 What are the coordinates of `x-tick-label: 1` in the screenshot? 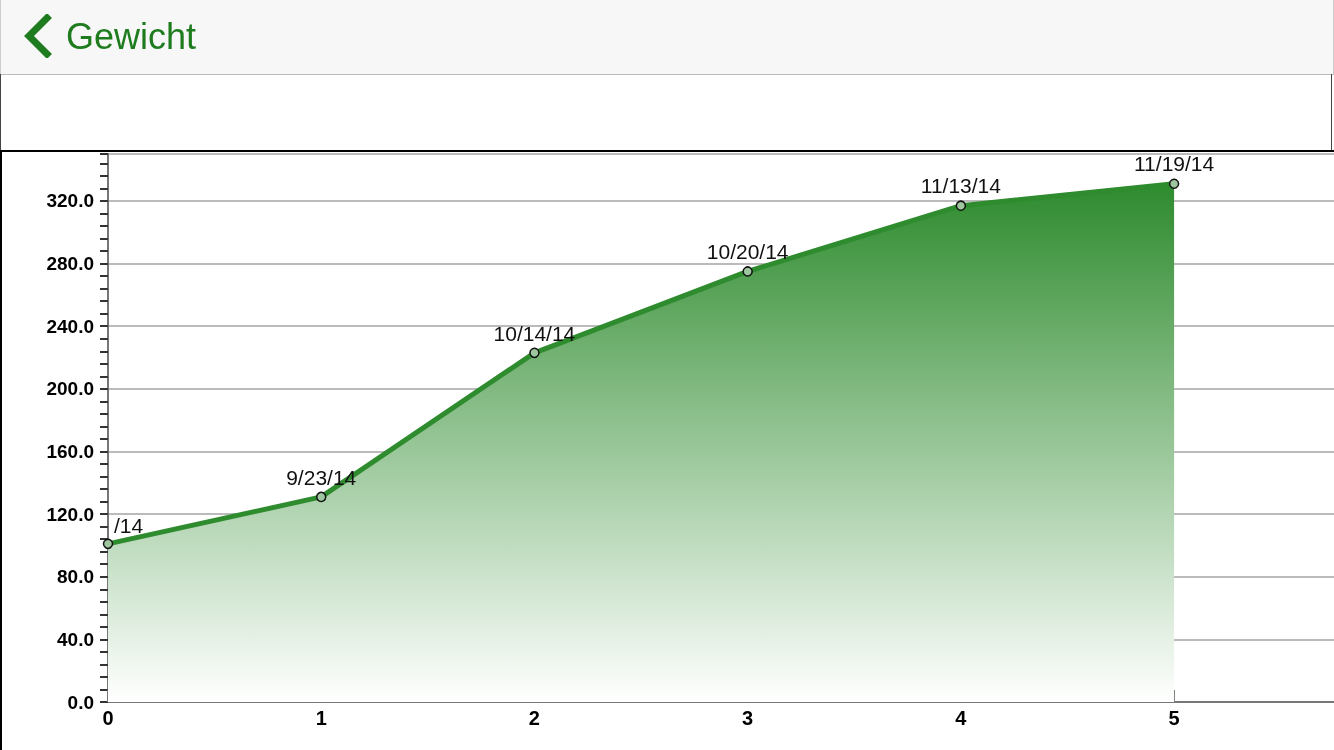 It's located at (321, 718).